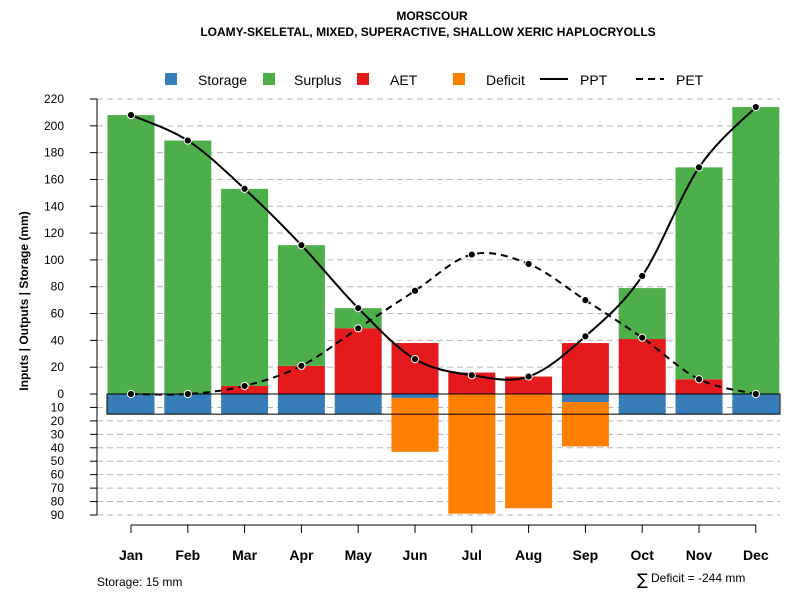 The image size is (800, 600). What do you see at coordinates (54, 233) in the screenshot?
I see `y-tick-label: 120` at bounding box center [54, 233].